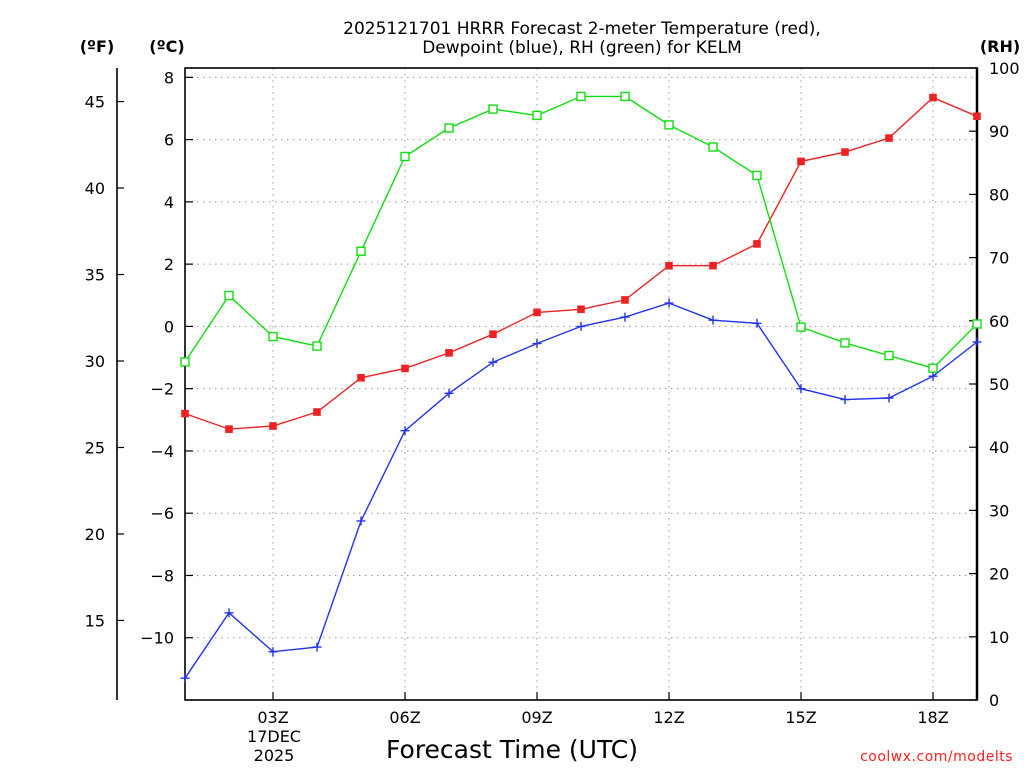 The image size is (1024, 768). Describe the element at coordinates (999, 574) in the screenshot. I see `rh-tick-label: 20` at that location.